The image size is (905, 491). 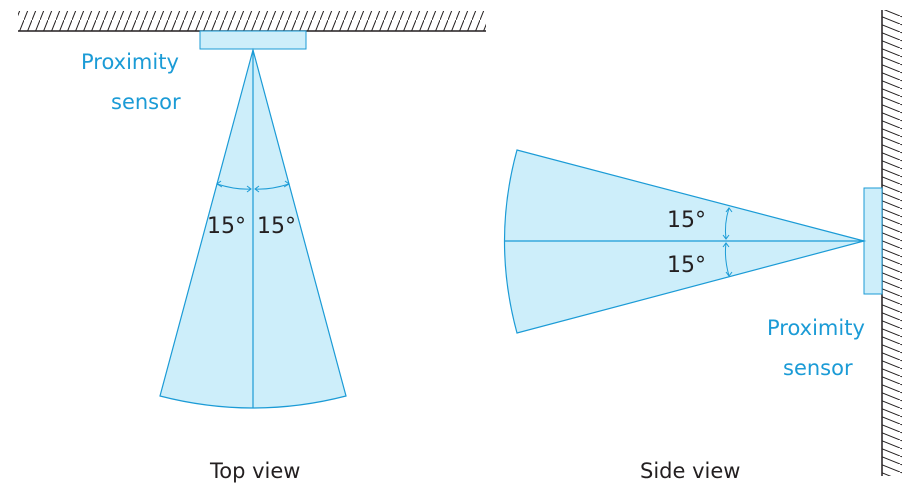 What do you see at coordinates (686, 265) in the screenshot?
I see `side-view-angle-lower-label: 15°` at bounding box center [686, 265].